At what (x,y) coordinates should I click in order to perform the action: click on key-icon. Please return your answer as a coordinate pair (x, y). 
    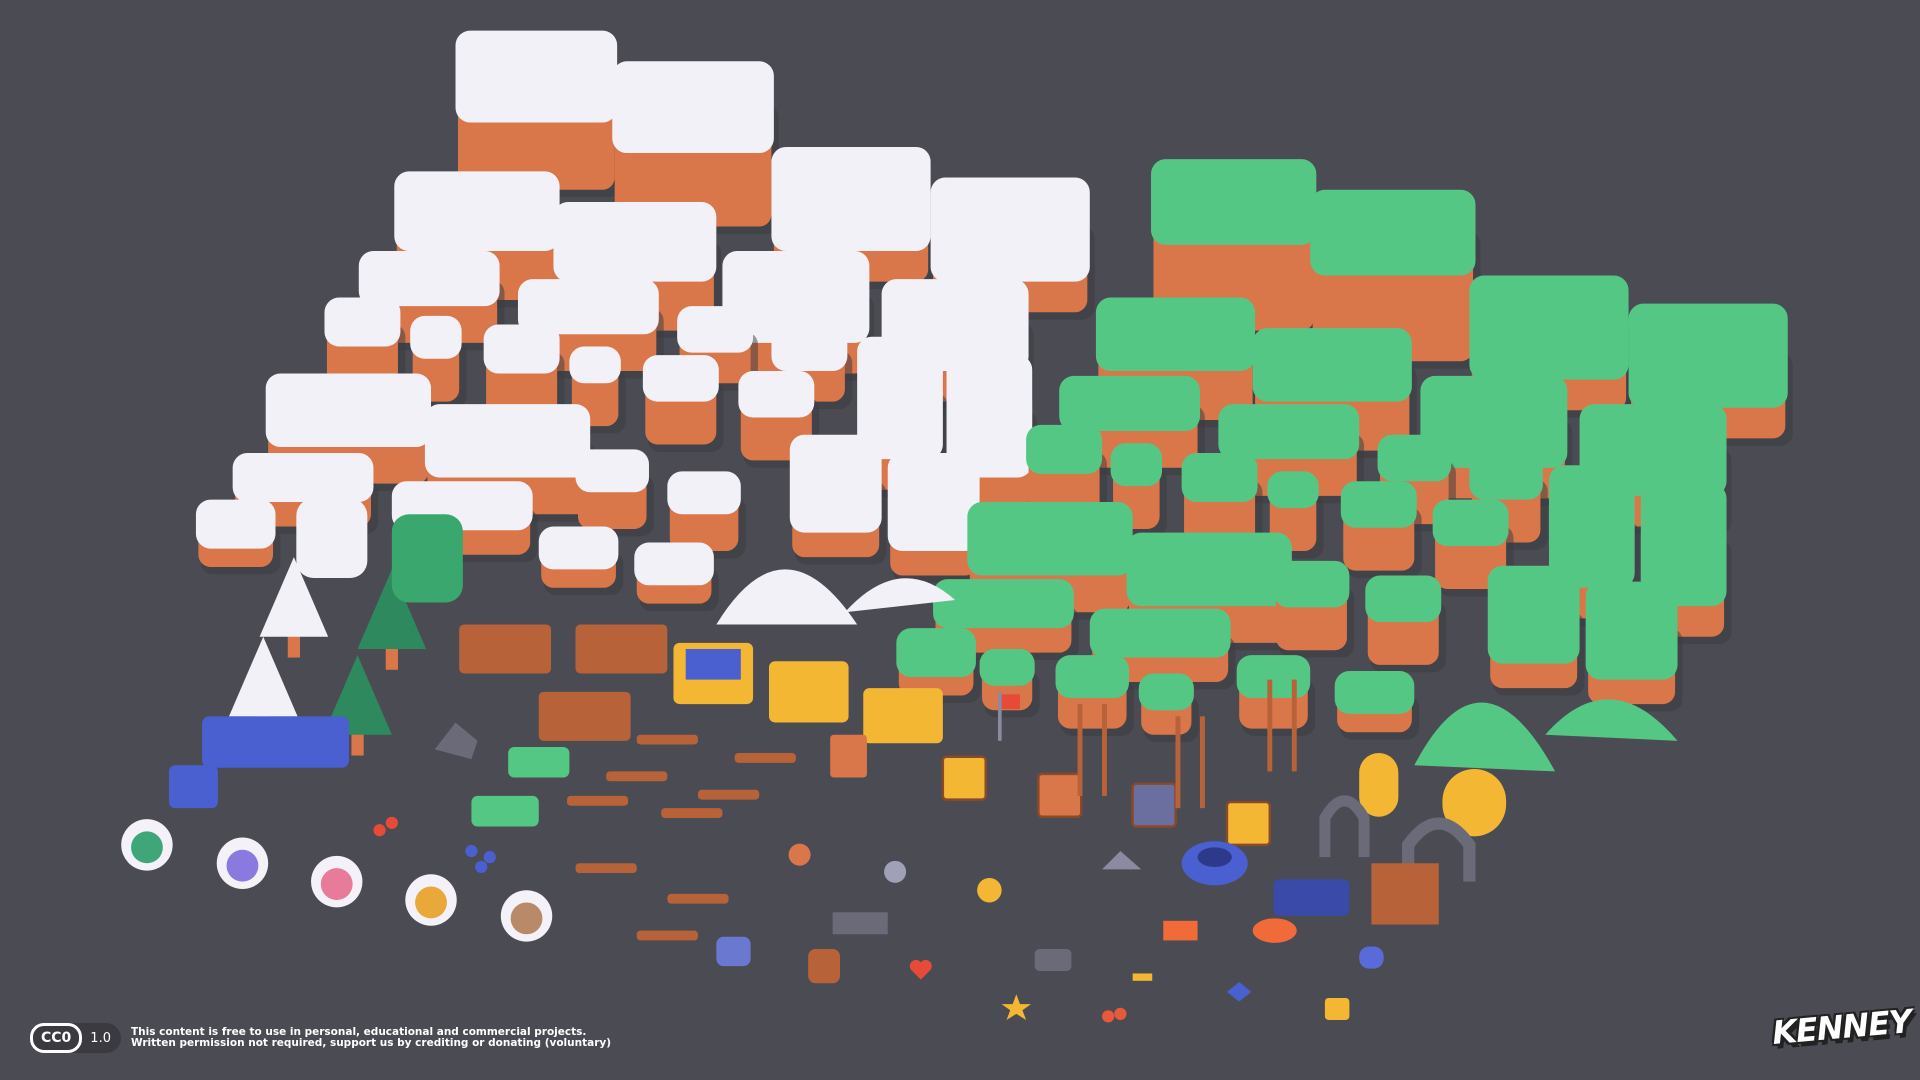
    Looking at the image, I should click on (1142, 977).